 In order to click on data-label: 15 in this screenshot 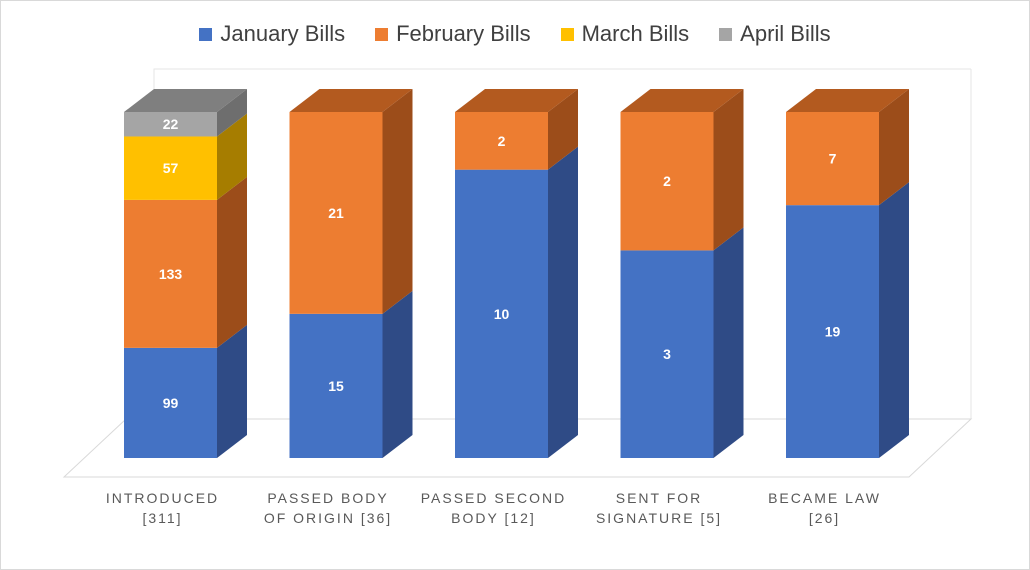, I will do `click(336, 386)`.